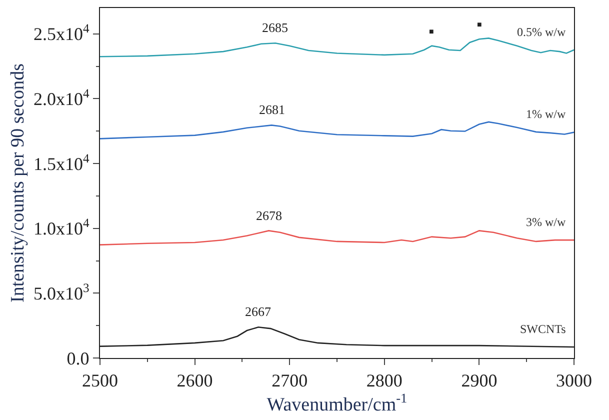 Image resolution: width=609 pixels, height=420 pixels. I want to click on x-tick-label: 2700, so click(290, 380).